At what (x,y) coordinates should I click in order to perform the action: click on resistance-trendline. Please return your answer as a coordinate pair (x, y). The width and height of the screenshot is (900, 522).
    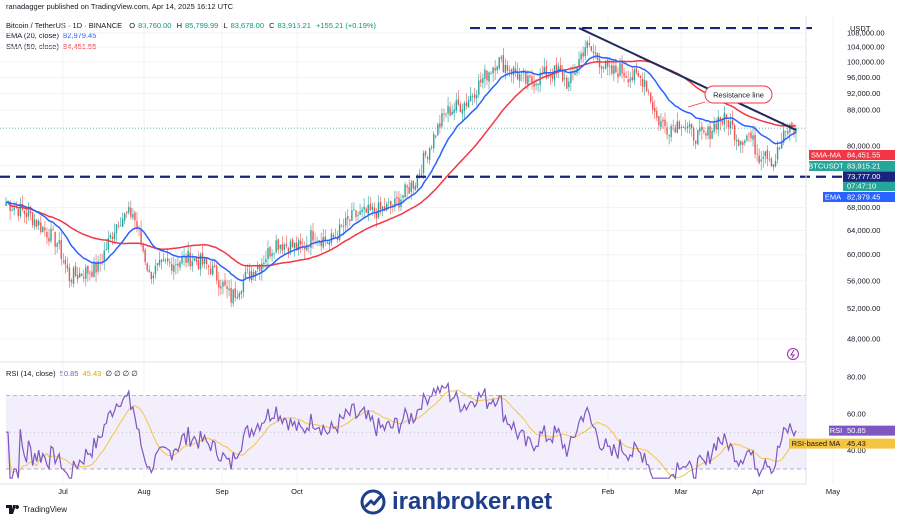
    Looking at the image, I should click on (687, 79).